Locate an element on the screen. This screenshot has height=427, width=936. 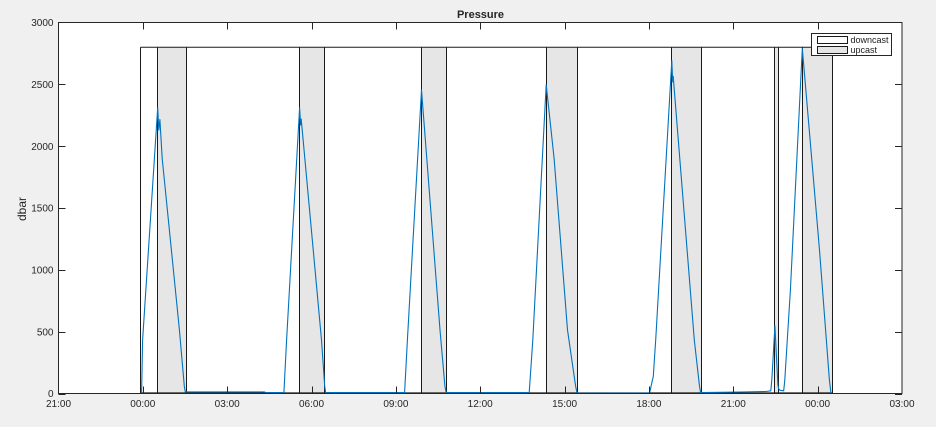
svg-text: 3000 is located at coordinates (42, 23).